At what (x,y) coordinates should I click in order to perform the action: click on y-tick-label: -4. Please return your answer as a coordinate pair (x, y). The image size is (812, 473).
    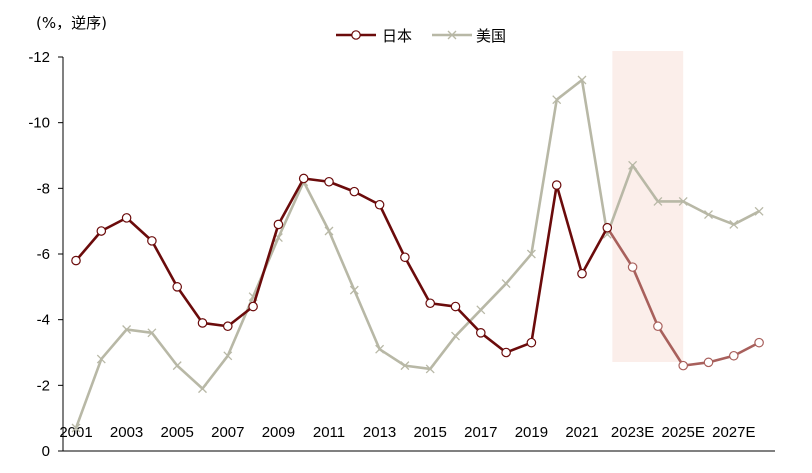
    Looking at the image, I should click on (43, 320).